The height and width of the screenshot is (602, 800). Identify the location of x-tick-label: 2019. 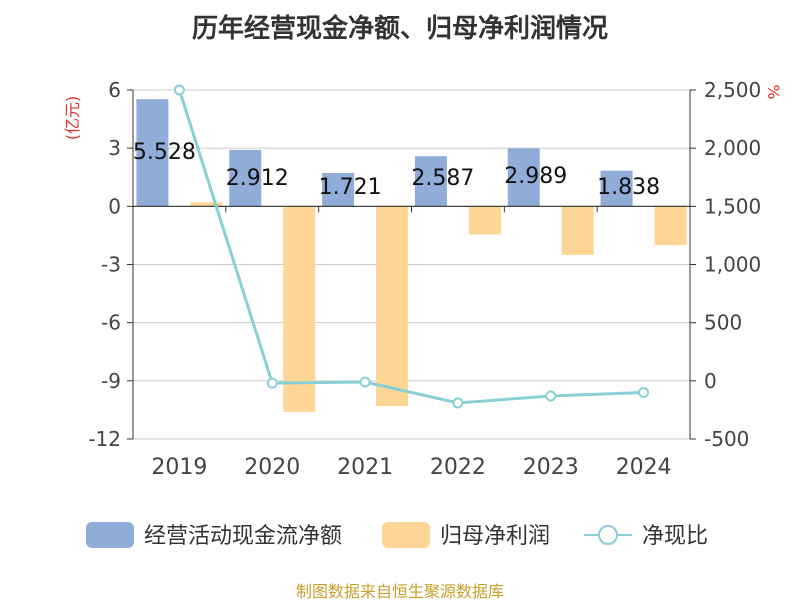
(179, 467).